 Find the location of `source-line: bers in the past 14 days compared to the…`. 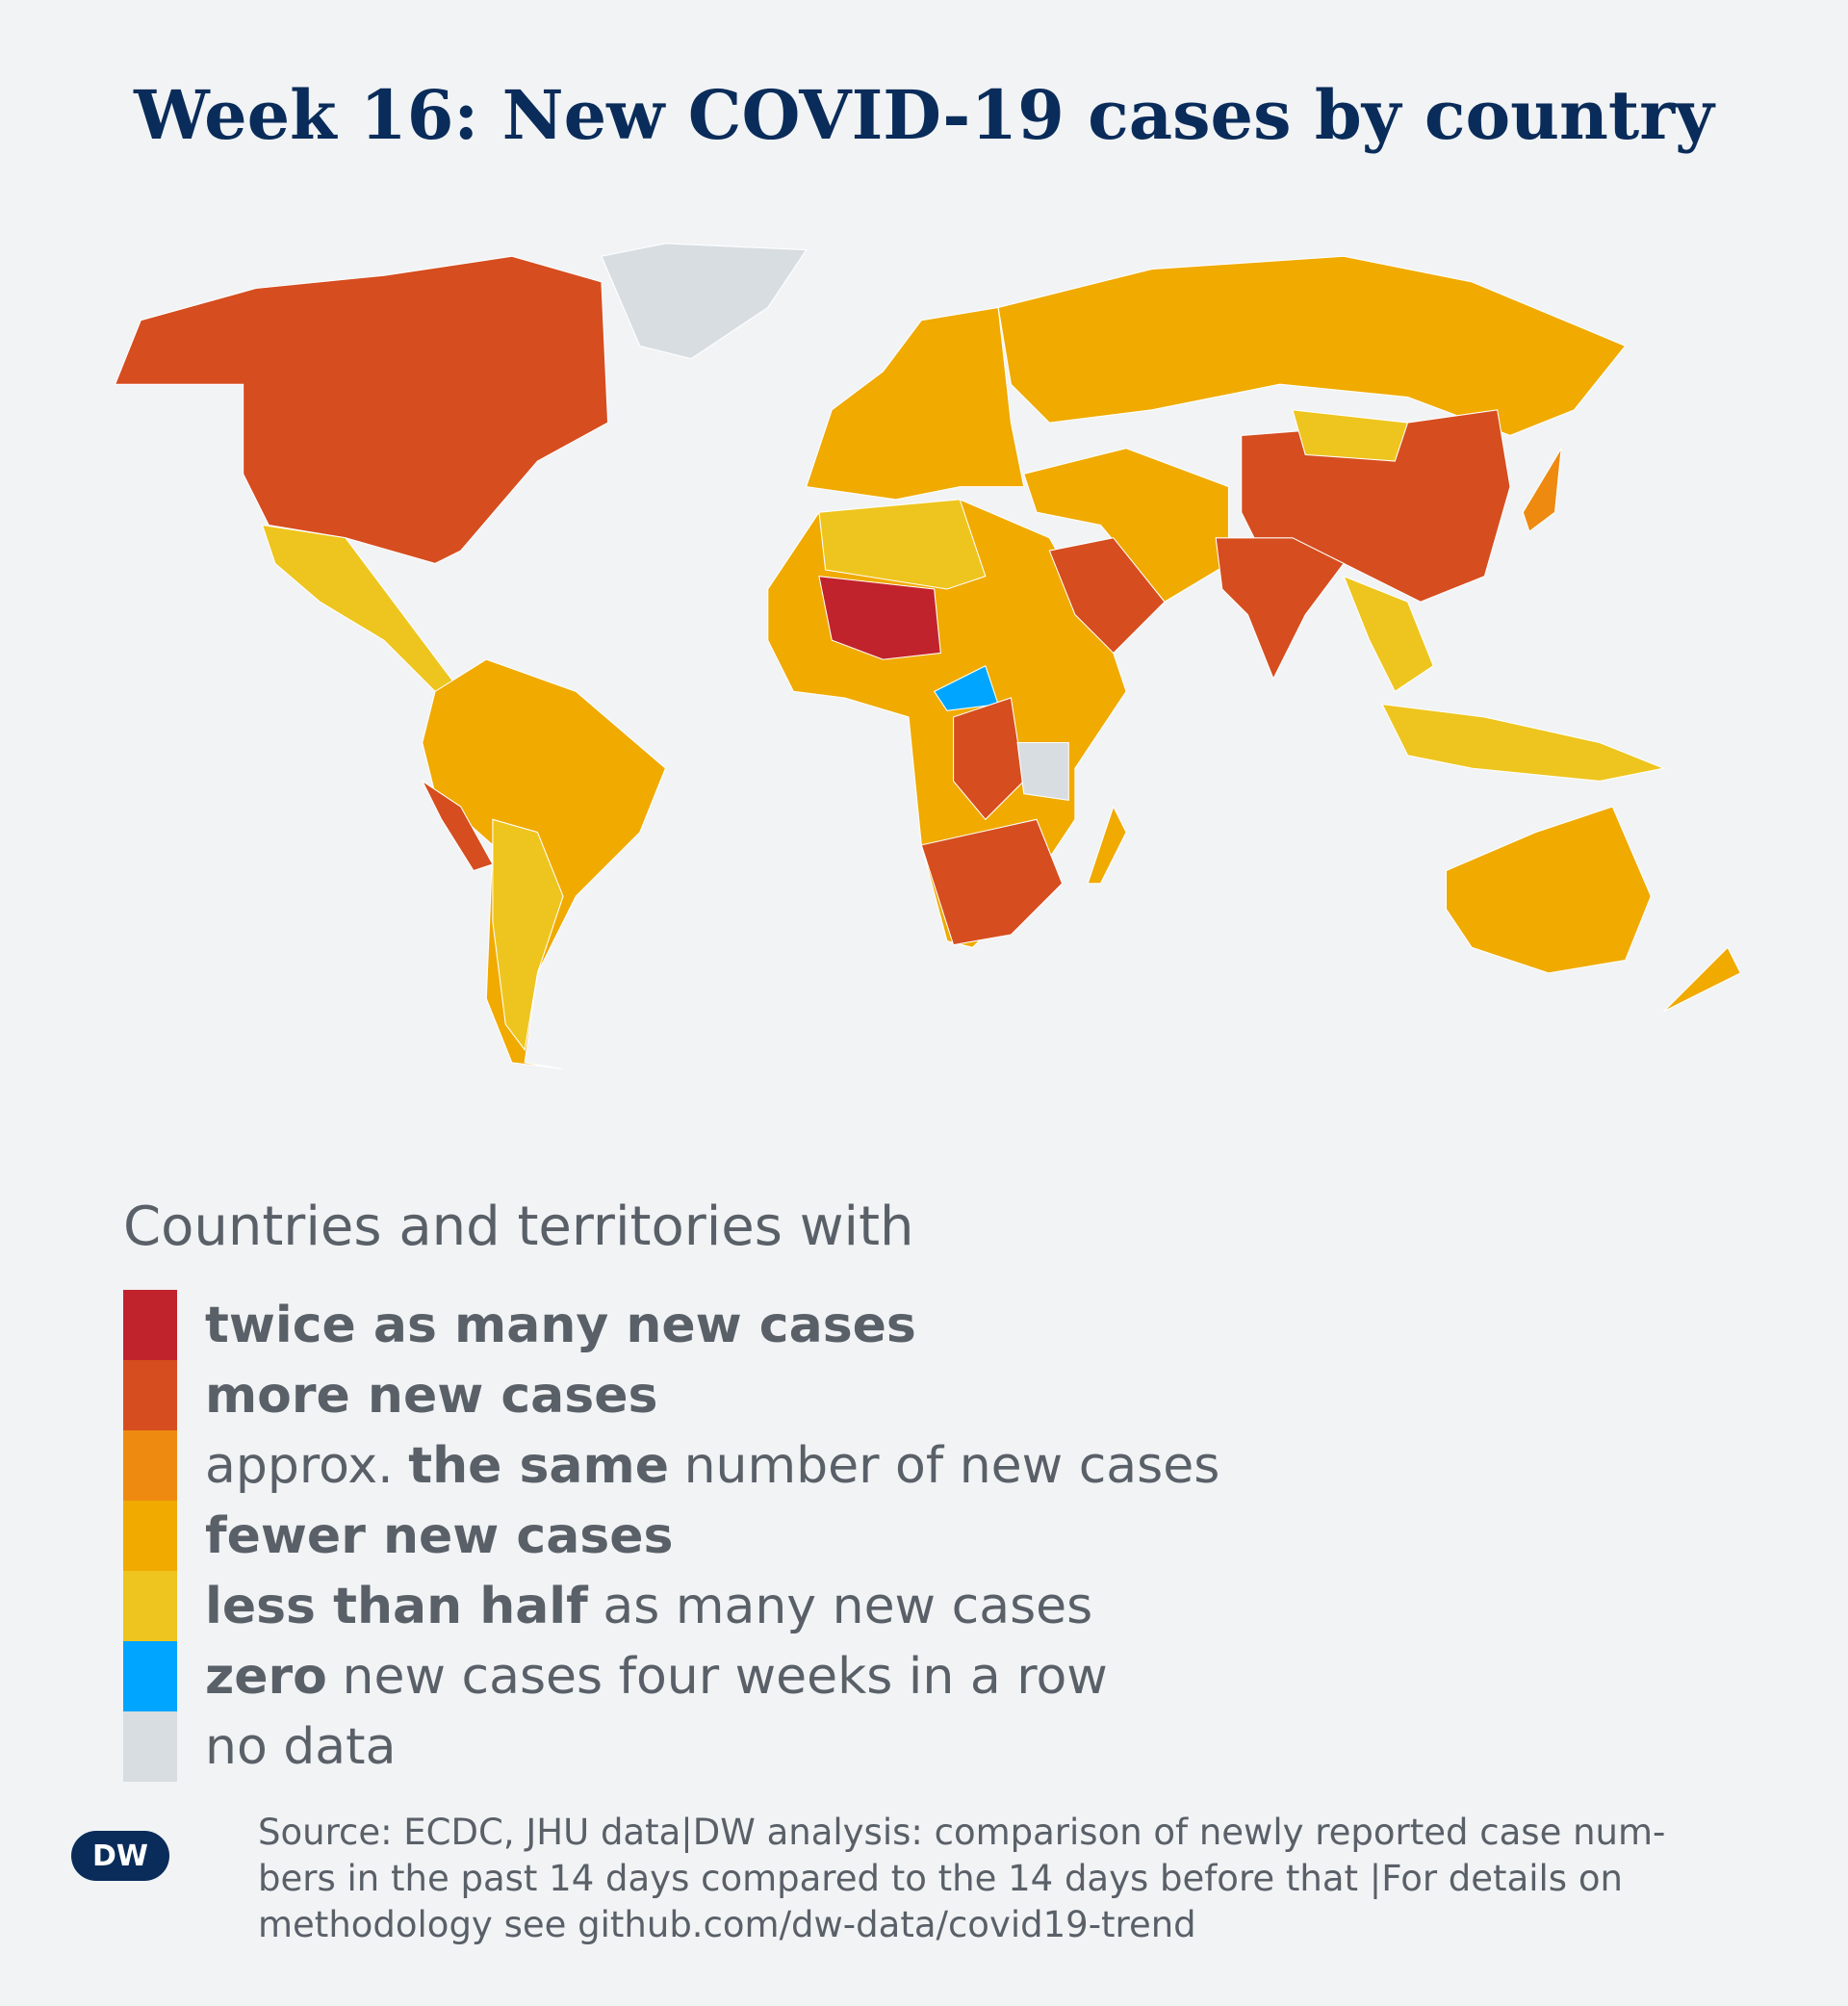

source-line: bers in the past 14 days compared to the… is located at coordinates (940, 1878).